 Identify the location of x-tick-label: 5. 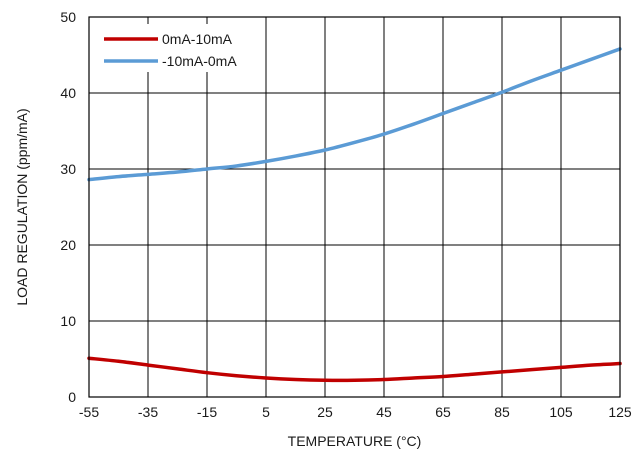
(266, 412).